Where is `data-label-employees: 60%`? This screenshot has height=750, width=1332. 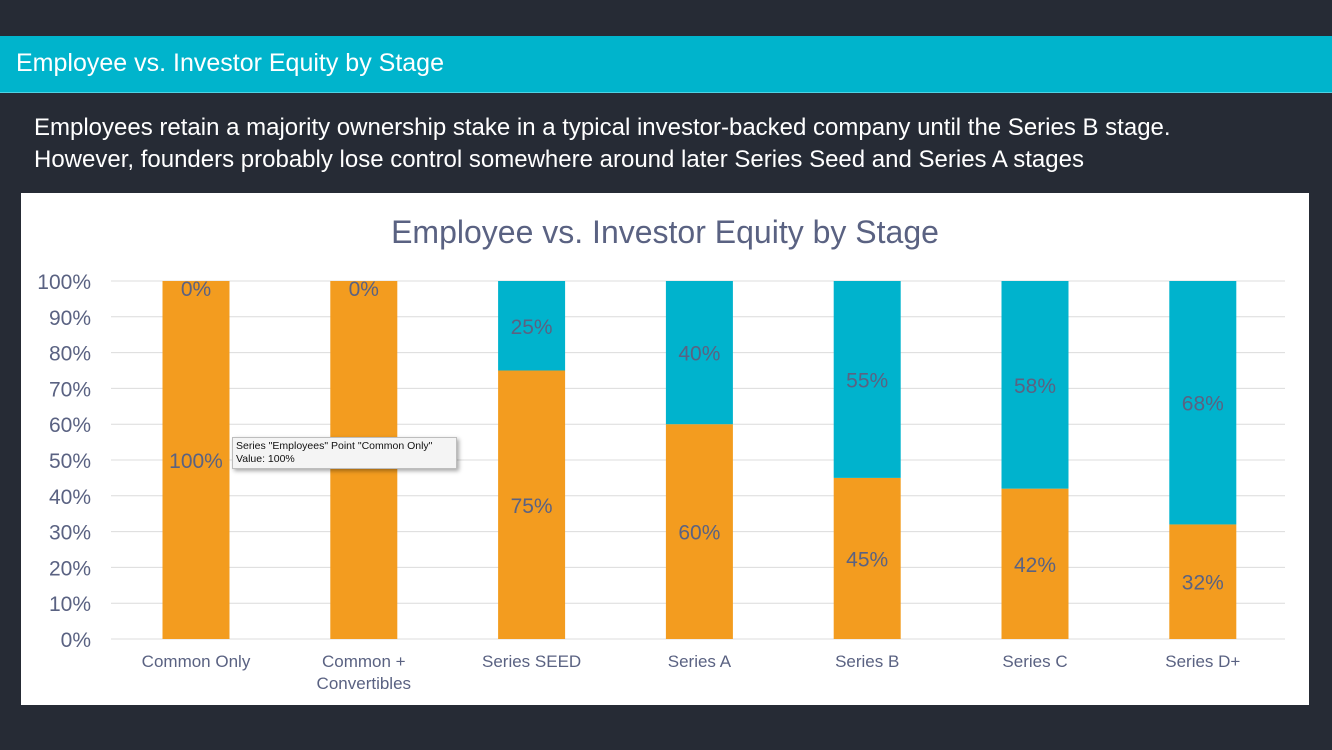 data-label-employees: 60% is located at coordinates (699, 533).